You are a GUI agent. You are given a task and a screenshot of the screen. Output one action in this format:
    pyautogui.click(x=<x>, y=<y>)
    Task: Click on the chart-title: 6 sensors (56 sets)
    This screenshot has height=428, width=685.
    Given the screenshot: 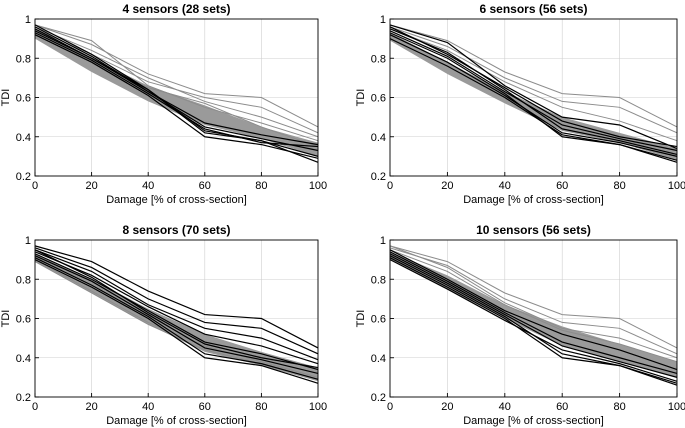 What is the action you would take?
    pyautogui.click(x=533, y=9)
    